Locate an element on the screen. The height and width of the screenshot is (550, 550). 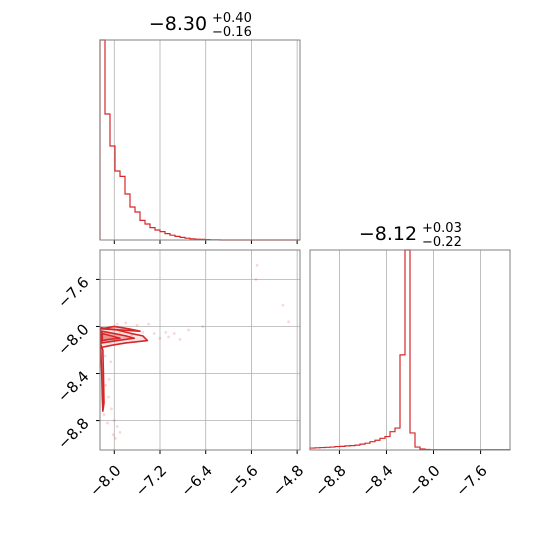
x-tick-label: −7.2 is located at coordinates (151, 481).